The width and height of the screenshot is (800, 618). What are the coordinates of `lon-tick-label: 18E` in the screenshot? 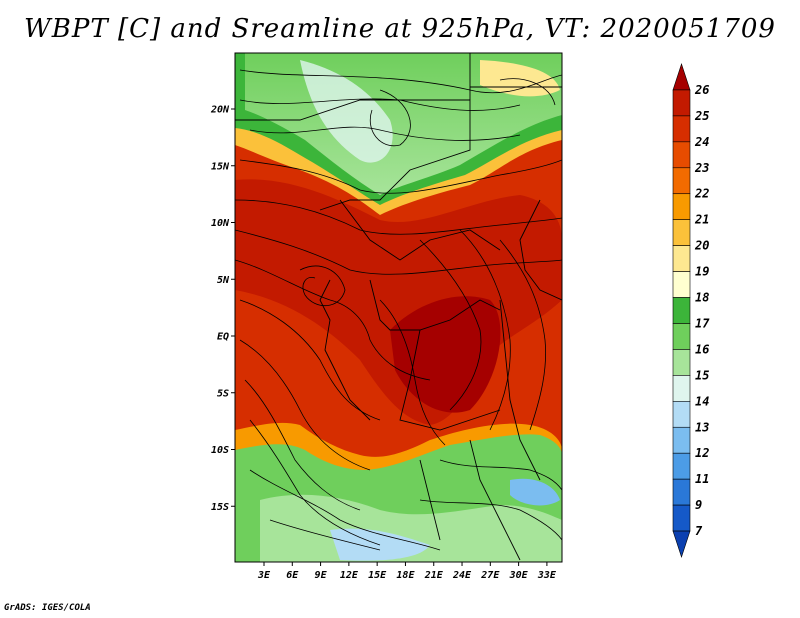 It's located at (405, 575).